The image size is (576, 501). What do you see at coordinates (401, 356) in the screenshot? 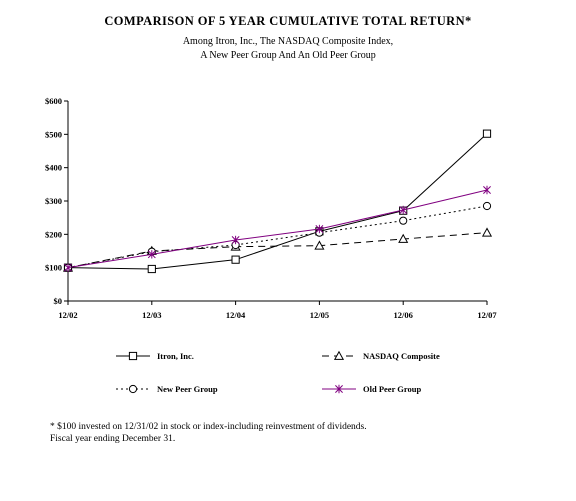
I see `legend-label-2: NASDAQ Composite` at bounding box center [401, 356].